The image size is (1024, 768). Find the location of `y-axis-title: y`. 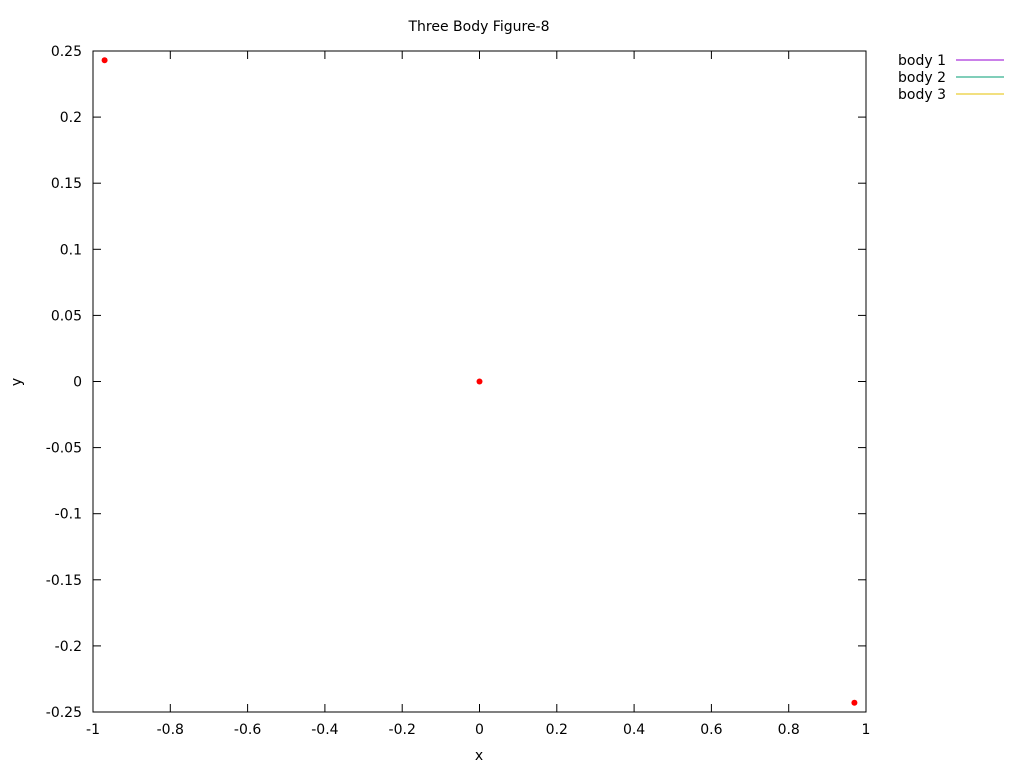

y-axis-title: y is located at coordinates (17, 382).